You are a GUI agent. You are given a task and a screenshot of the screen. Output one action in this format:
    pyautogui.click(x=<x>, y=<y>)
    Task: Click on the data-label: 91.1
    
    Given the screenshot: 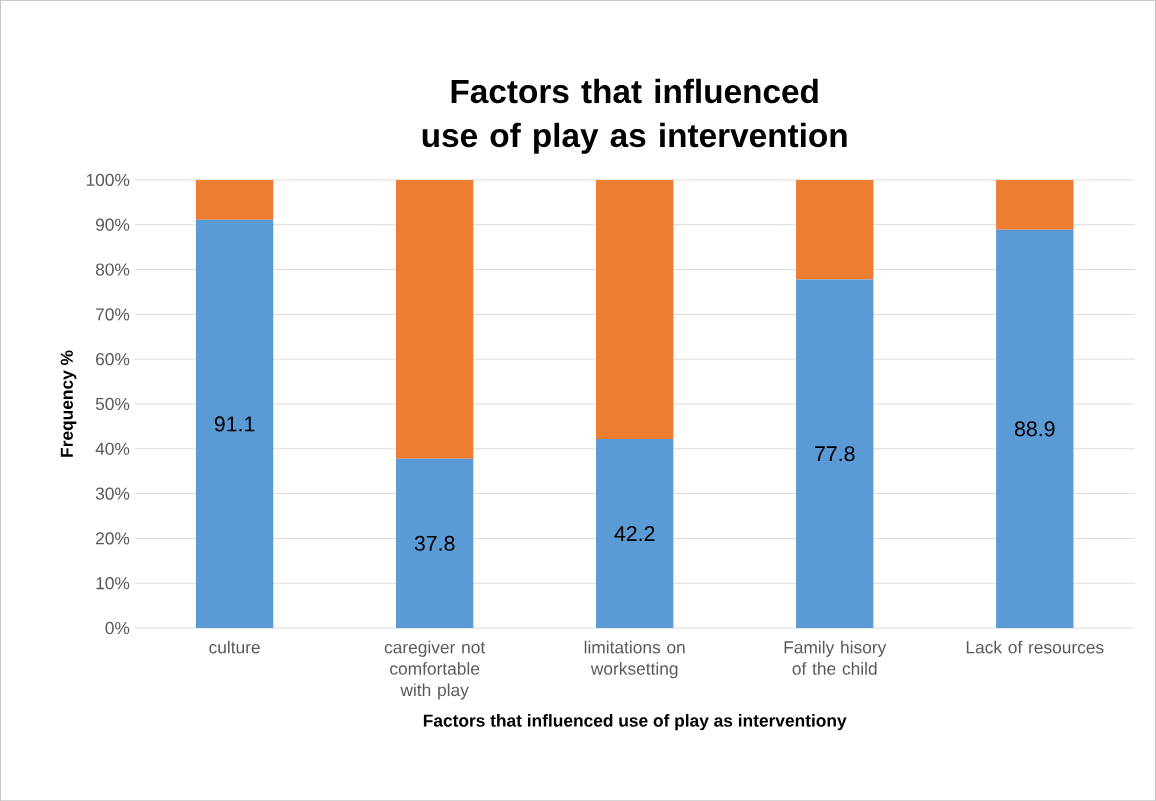 What is the action you would take?
    pyautogui.click(x=234, y=424)
    